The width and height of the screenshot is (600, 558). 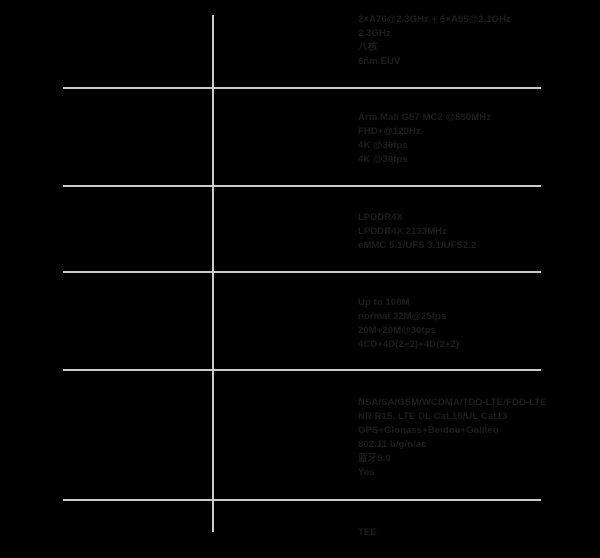 What do you see at coordinates (417, 245) in the screenshot?
I see `storage-type: eMMC 5.1/UFS 3.1/UFS2.2` at bounding box center [417, 245].